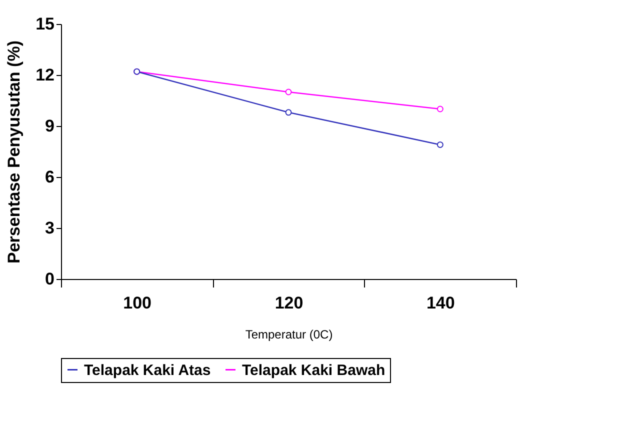 This screenshot has width=619, height=432. I want to click on y-tick-label: 15, so click(45, 24).